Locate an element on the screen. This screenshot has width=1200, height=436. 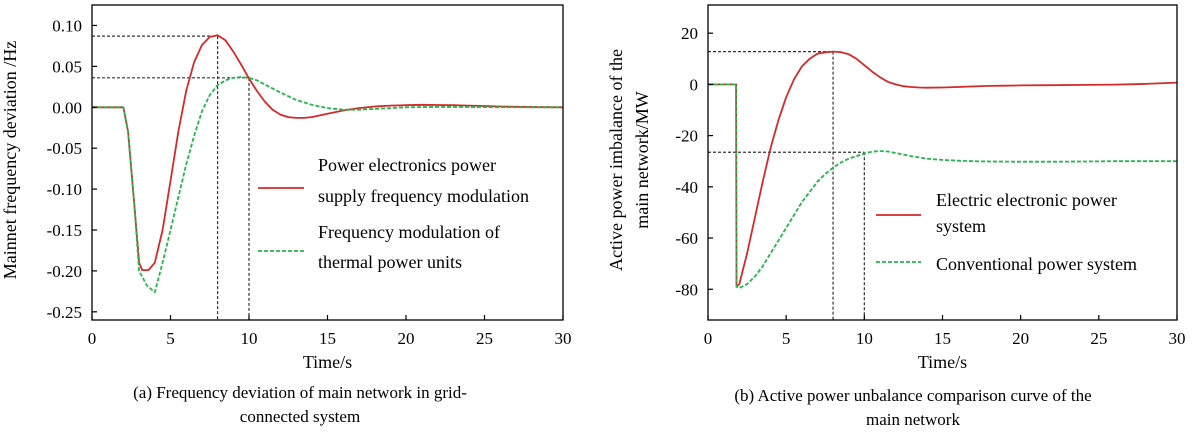
y-tick-label: -0.25 is located at coordinates (64, 312).